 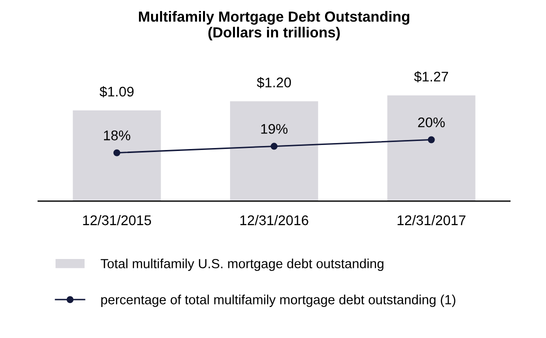 What do you see at coordinates (117, 135) in the screenshot?
I see `data-label: 18%` at bounding box center [117, 135].